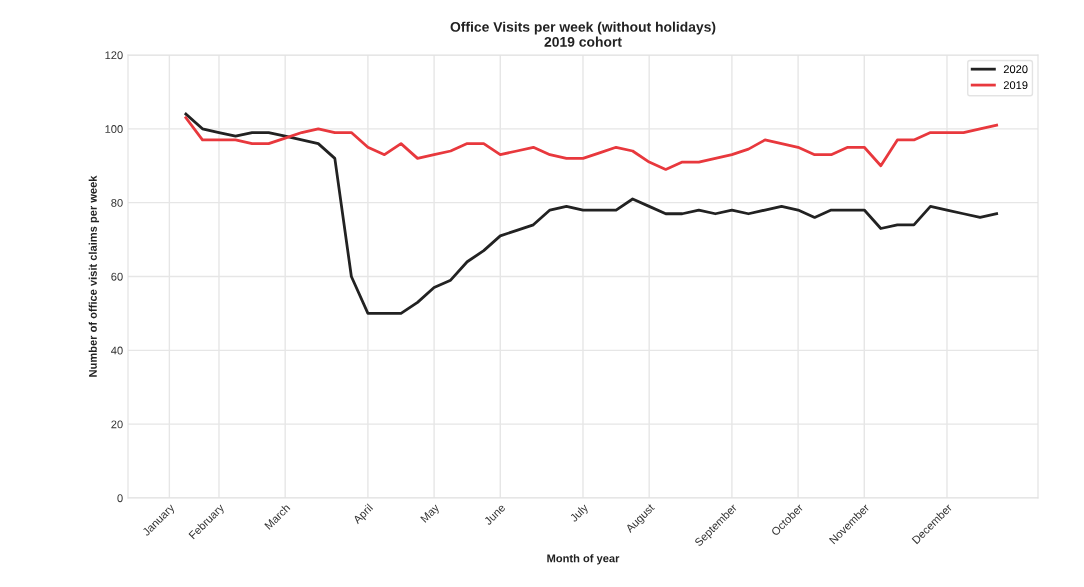 This screenshot has width=1084, height=587. Describe the element at coordinates (580, 513) in the screenshot. I see `x-tick-label: July` at that location.